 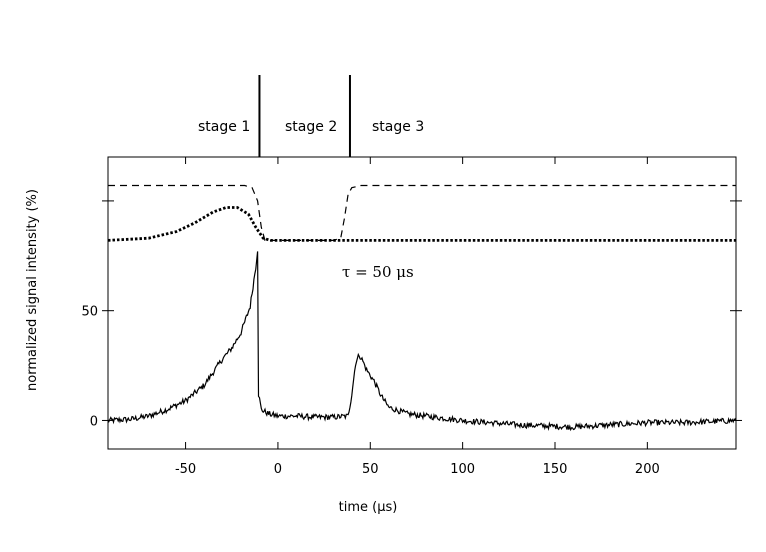 What do you see at coordinates (32, 290) in the screenshot?
I see `y-axis-label: normalized signal intensity (%)` at bounding box center [32, 290].